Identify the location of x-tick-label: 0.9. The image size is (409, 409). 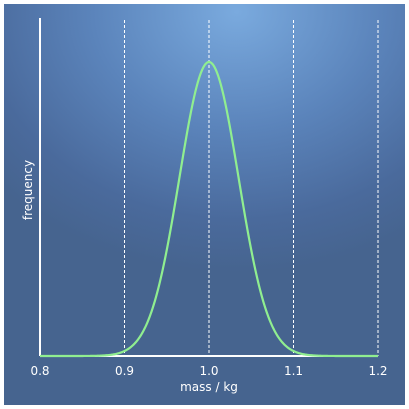
(124, 371).